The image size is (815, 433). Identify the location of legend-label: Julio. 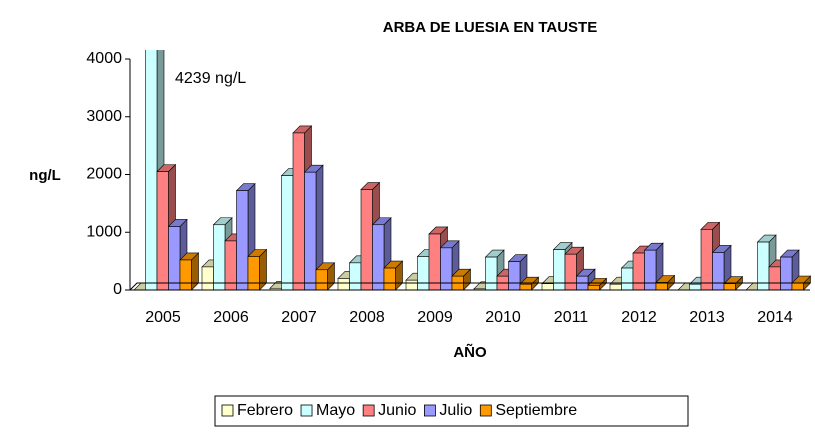
(455, 410).